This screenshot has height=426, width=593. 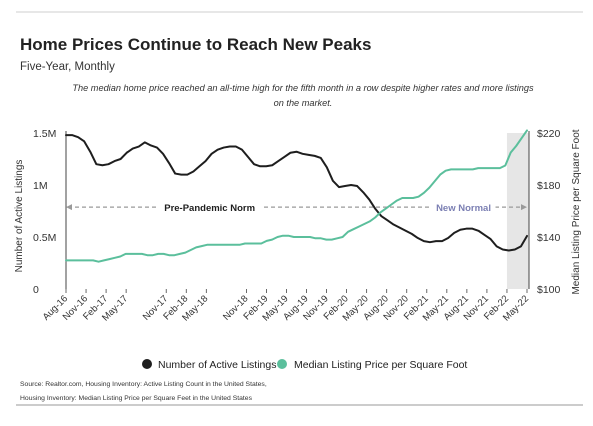 What do you see at coordinates (282, 364) in the screenshot?
I see `legend-swatch-price` at bounding box center [282, 364].